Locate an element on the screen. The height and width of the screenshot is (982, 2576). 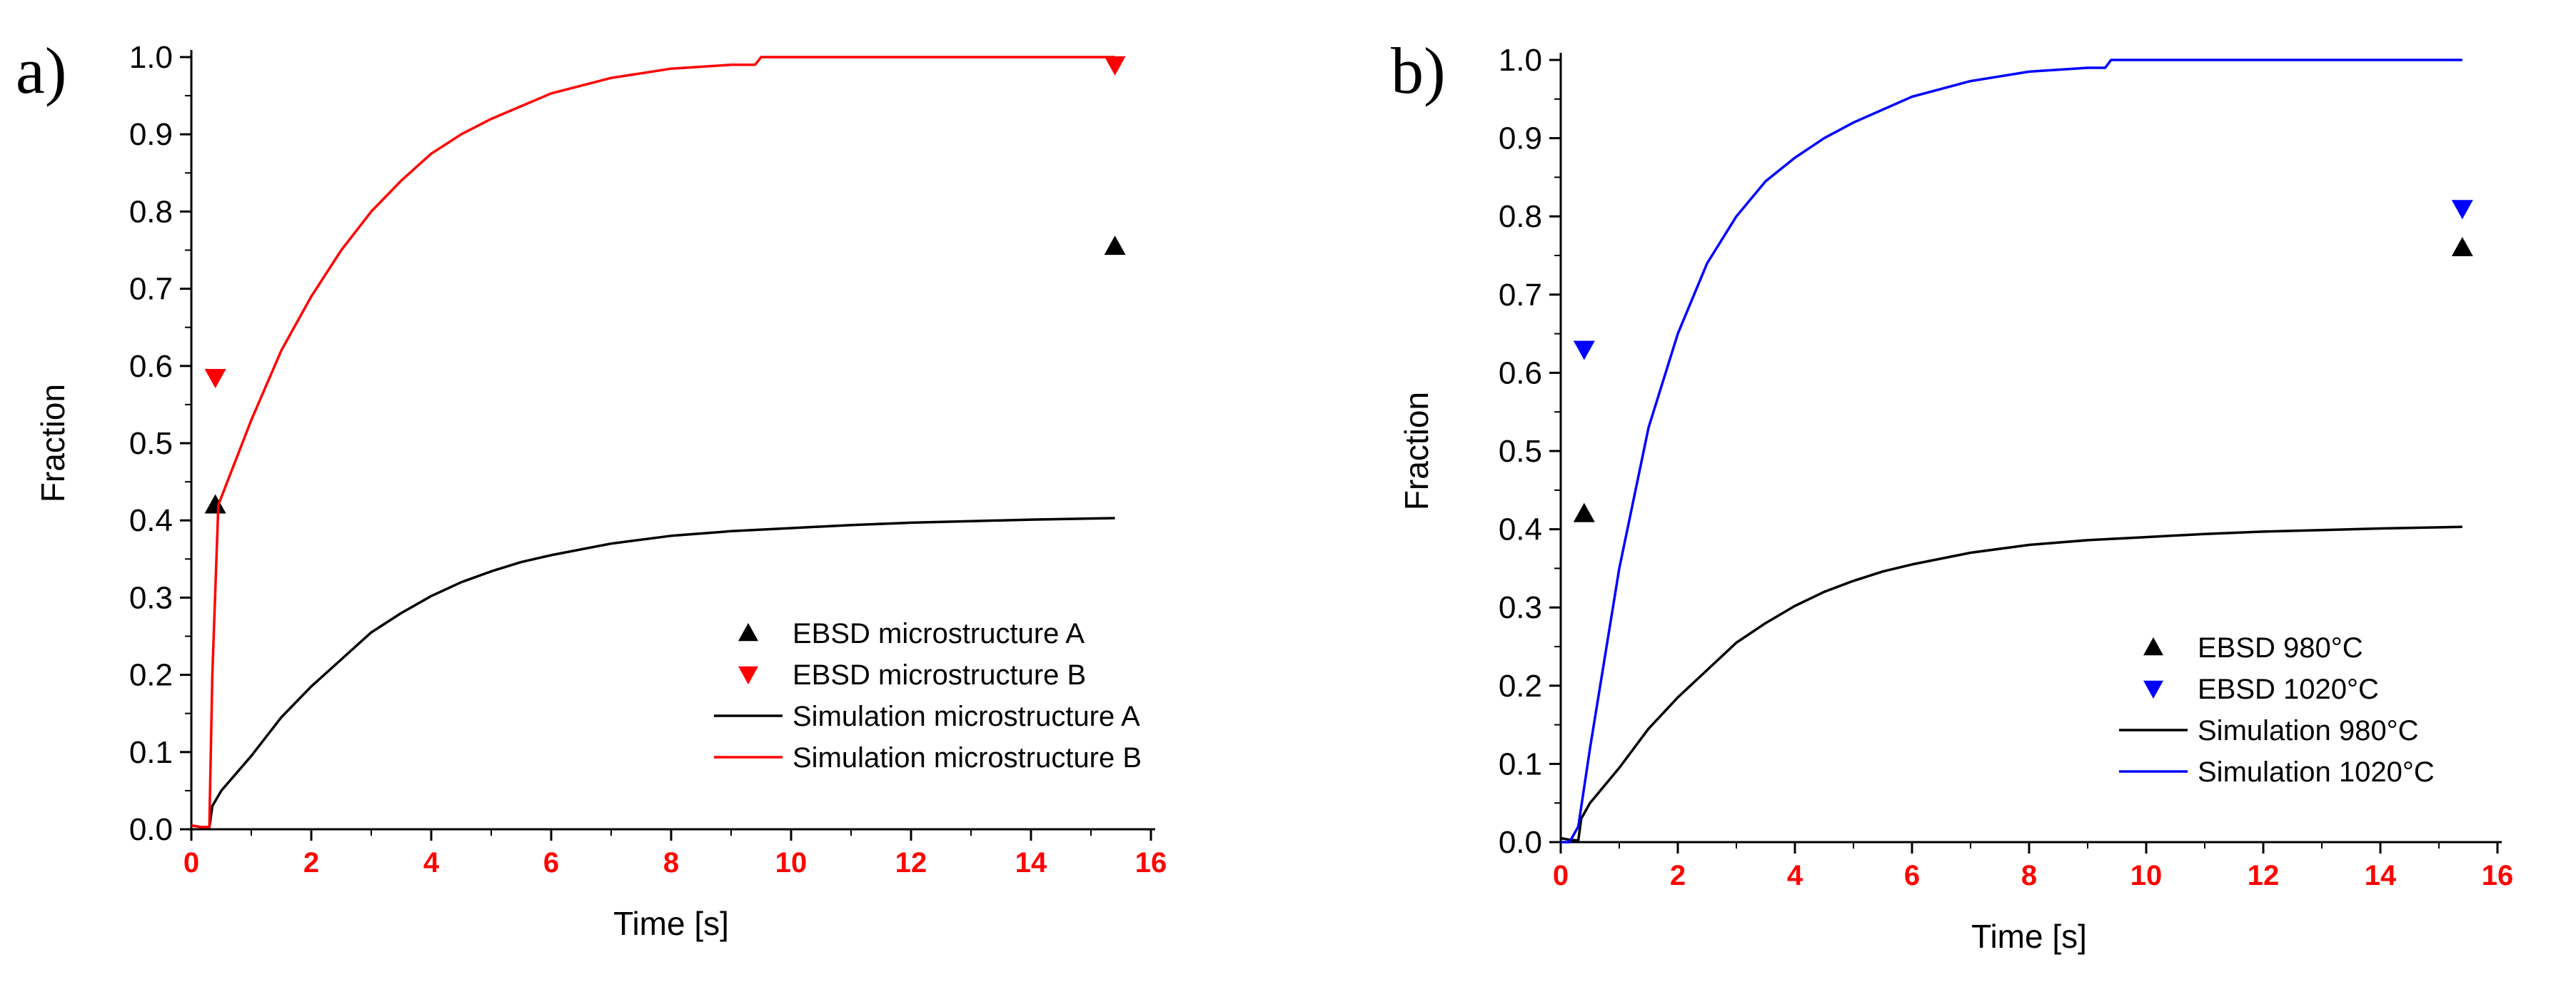
legend-entry-label: Simulation microstructure B is located at coordinates (968, 758).